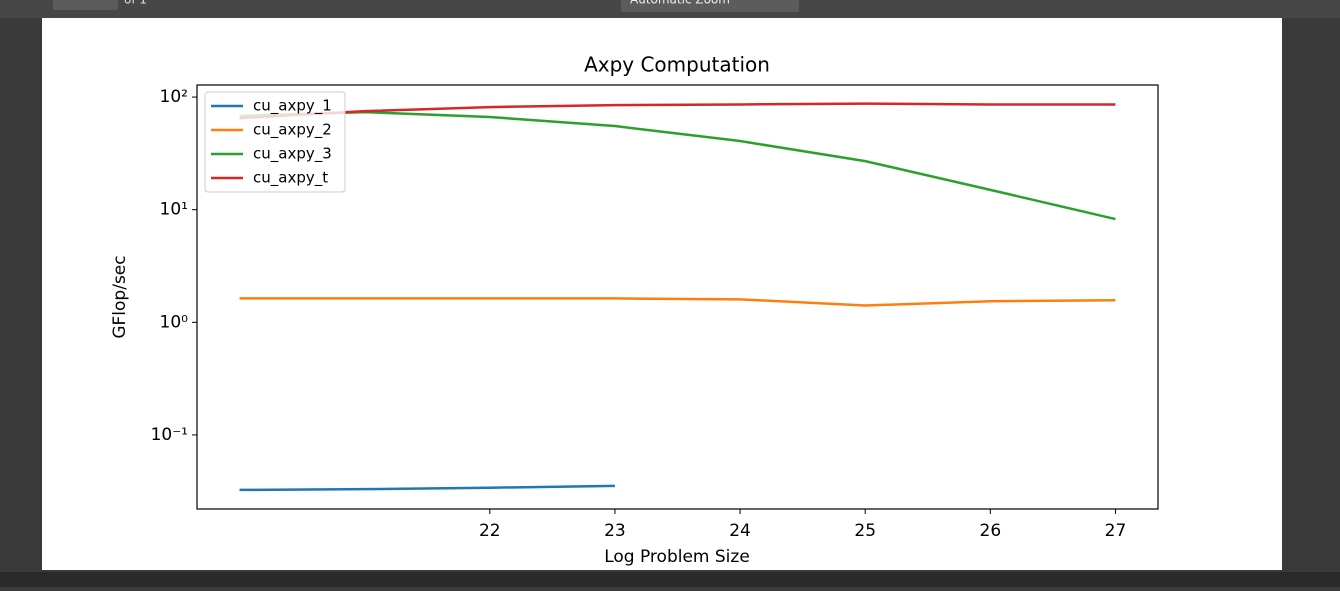 The image size is (1340, 591). What do you see at coordinates (85, 5) in the screenshot?
I see `page-input` at bounding box center [85, 5].